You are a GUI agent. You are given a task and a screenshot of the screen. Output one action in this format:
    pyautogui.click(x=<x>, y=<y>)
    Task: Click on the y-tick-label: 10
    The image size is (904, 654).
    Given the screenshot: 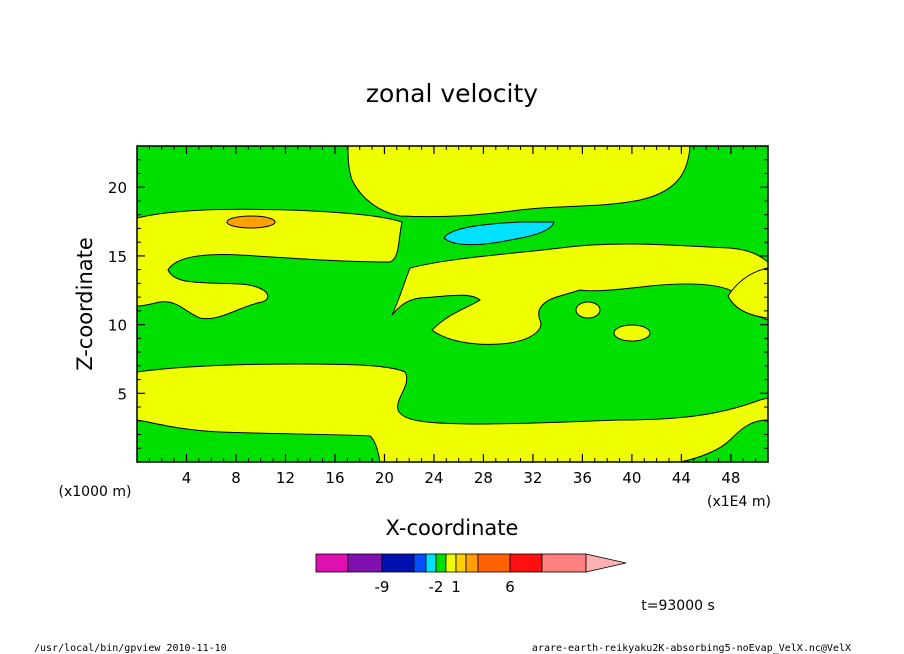 What is the action you would take?
    pyautogui.click(x=117, y=326)
    